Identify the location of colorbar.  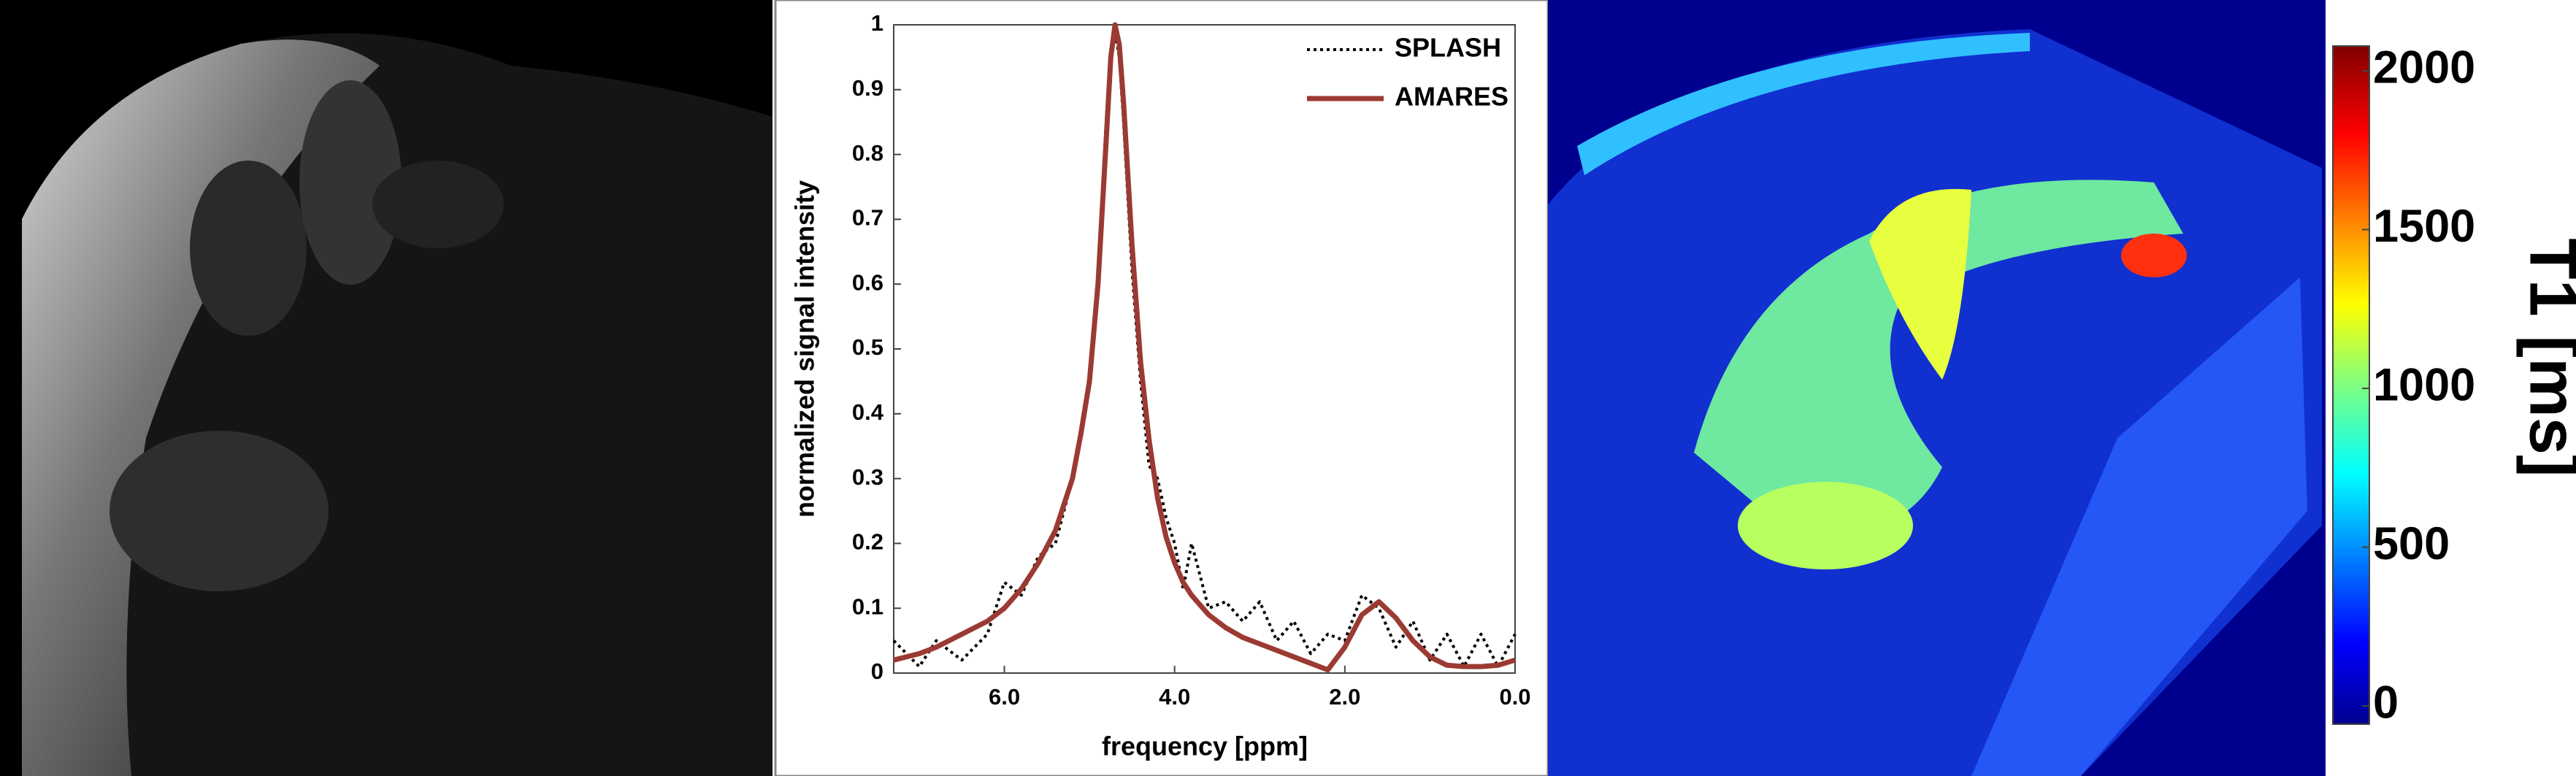
(2351, 385).